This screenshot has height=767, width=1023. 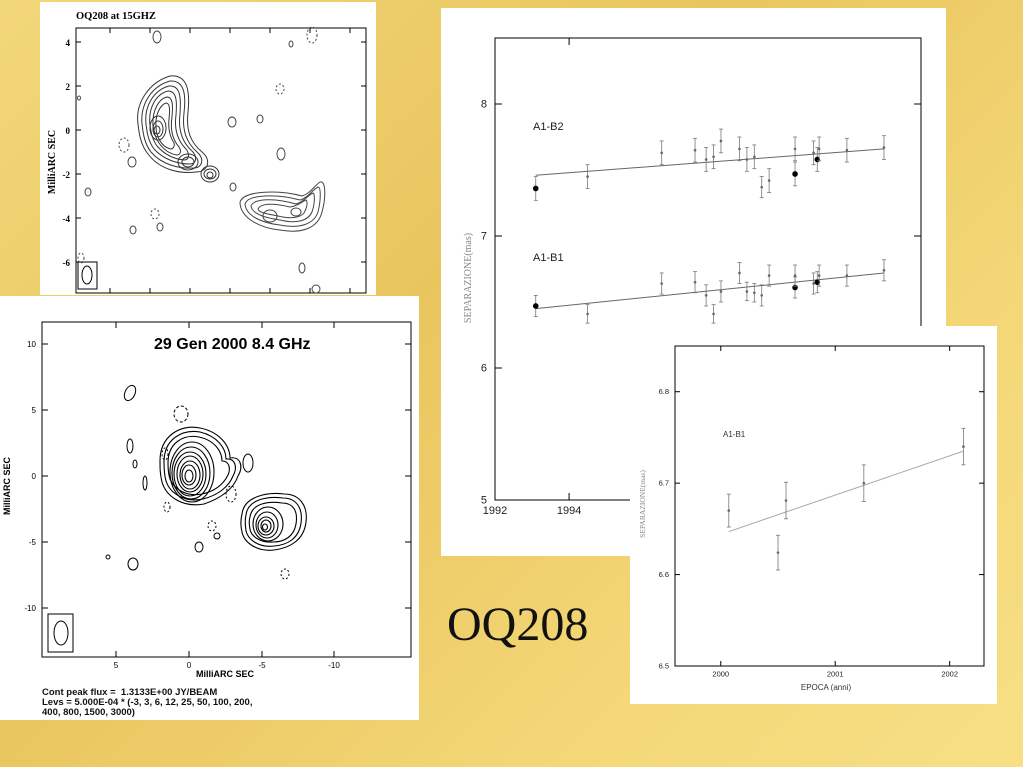 What do you see at coordinates (88, 712) in the screenshot?
I see `map2-caption-line3: 400, 800, 1500, 3000)` at bounding box center [88, 712].